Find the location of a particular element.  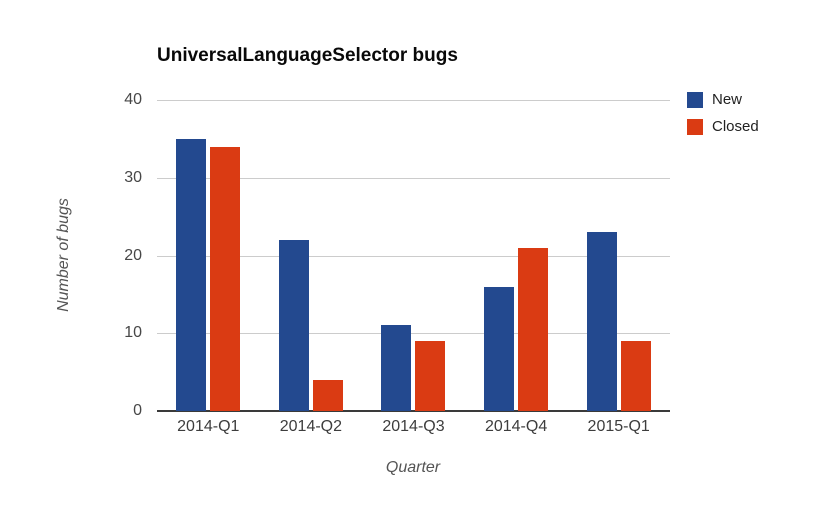

bar-closed-2014-Q4 is located at coordinates (533, 329).